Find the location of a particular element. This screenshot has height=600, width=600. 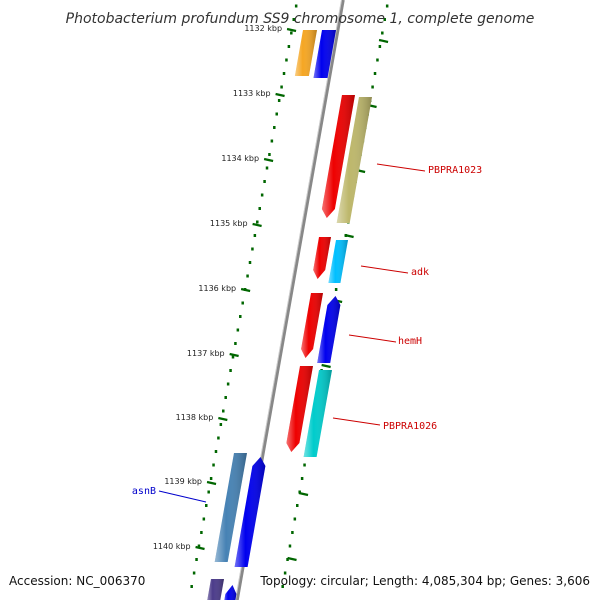

tick-label: 1135 kbp is located at coordinates (229, 223).